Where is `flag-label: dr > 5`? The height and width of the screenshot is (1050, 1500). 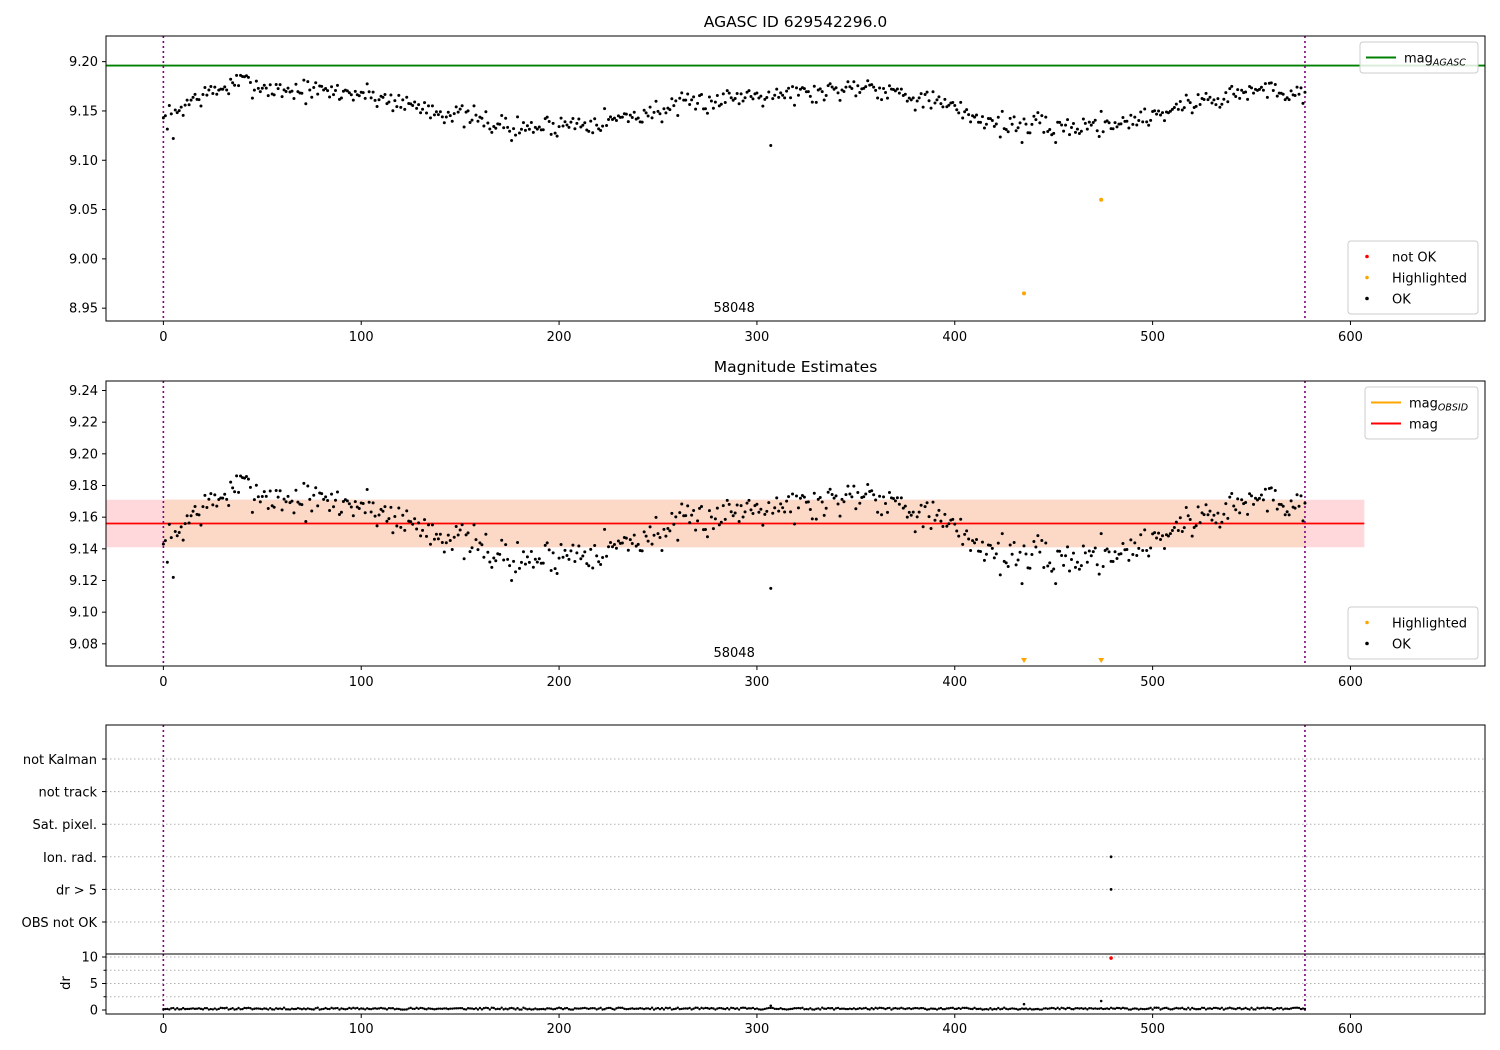
flag-label: dr > 5 is located at coordinates (76, 890).